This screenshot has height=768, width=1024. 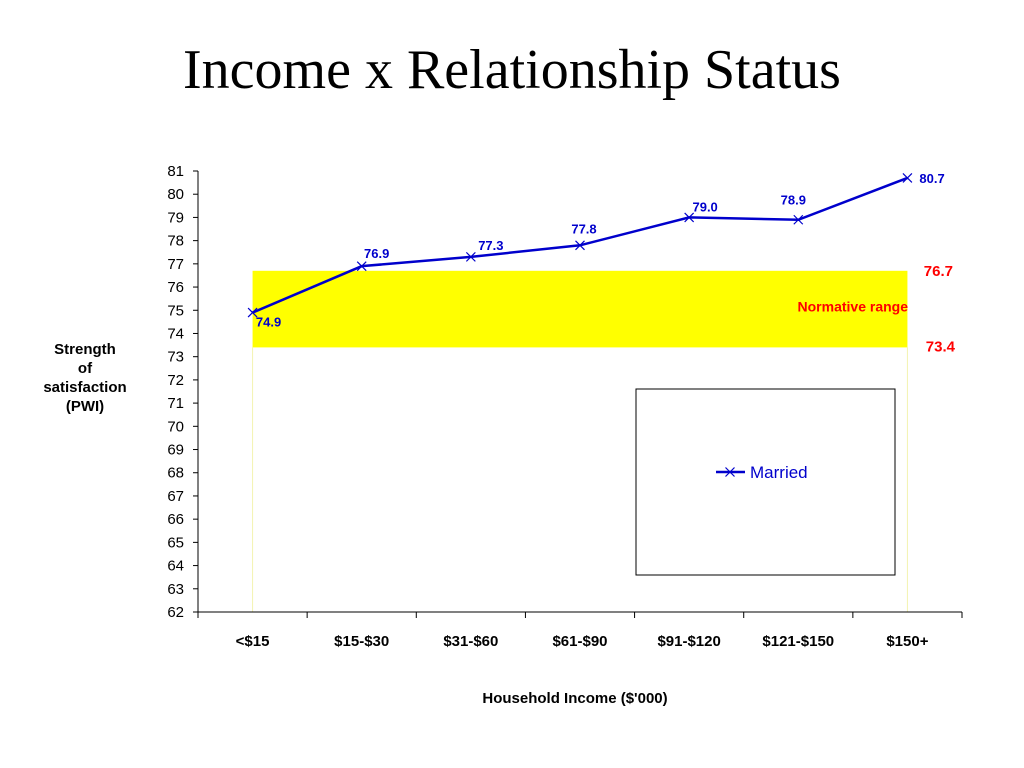 What do you see at coordinates (470, 641) in the screenshot?
I see `x-tick-label: $31-$60` at bounding box center [470, 641].